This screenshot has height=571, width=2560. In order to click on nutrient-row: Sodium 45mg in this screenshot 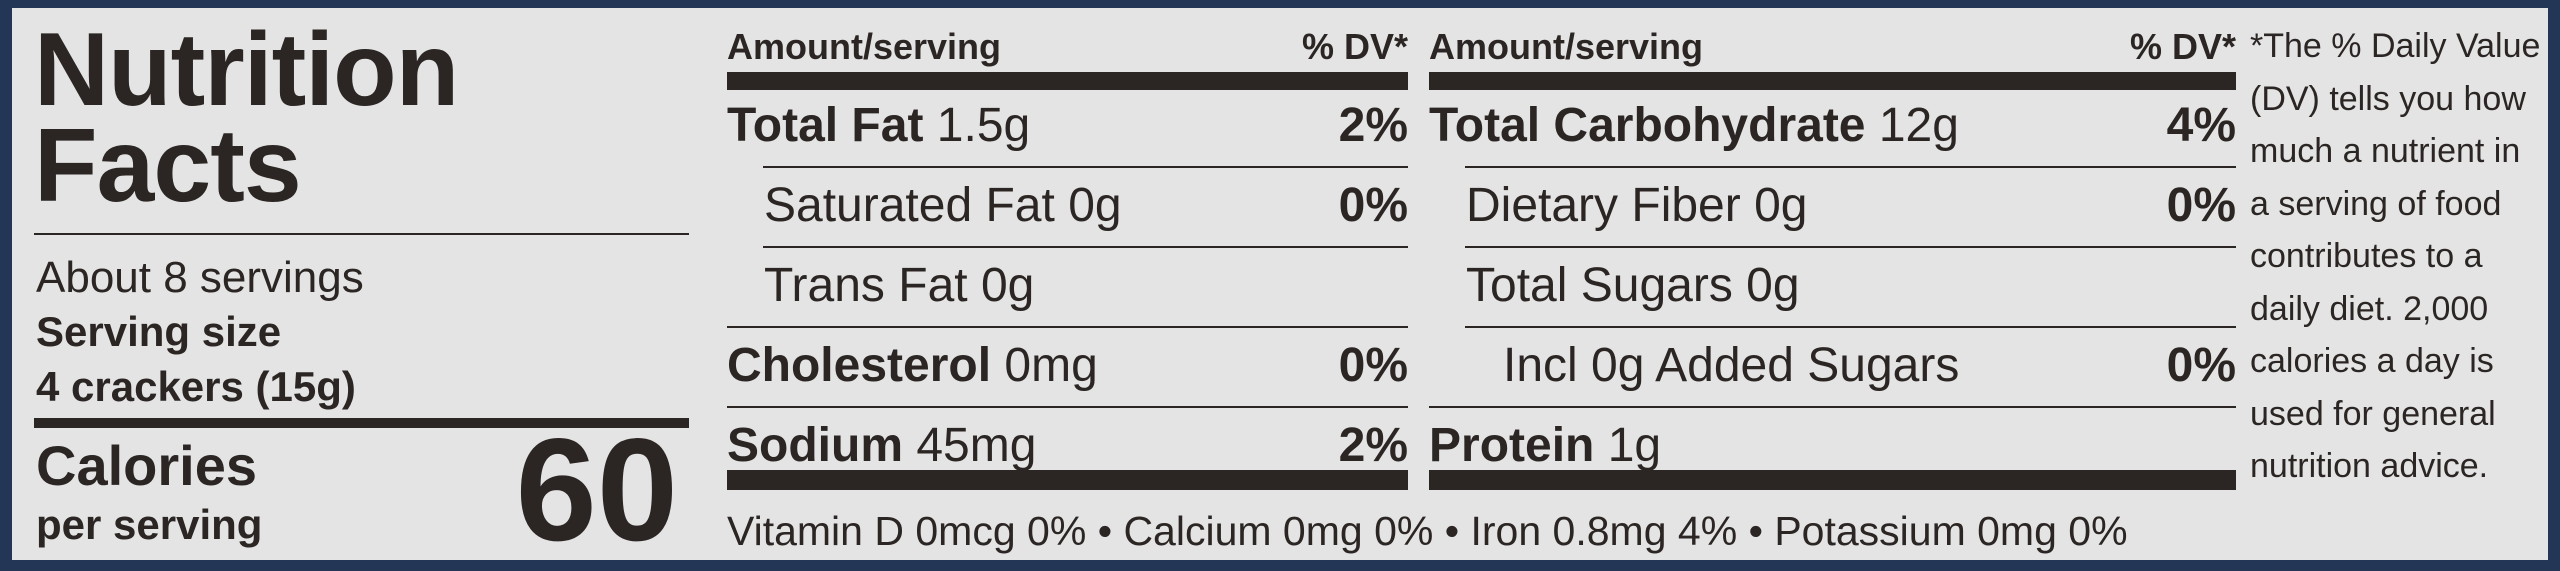, I will do `click(881, 445)`.